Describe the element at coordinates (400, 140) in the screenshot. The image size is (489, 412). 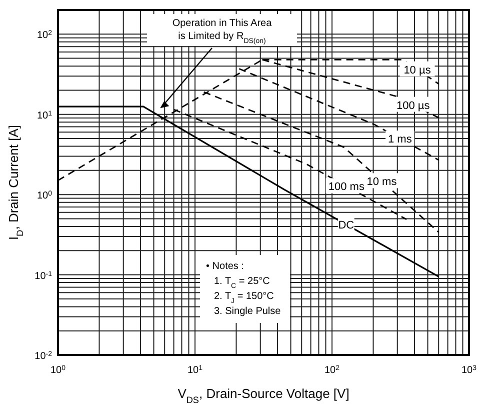
I see `series-label: 1 ms` at that location.